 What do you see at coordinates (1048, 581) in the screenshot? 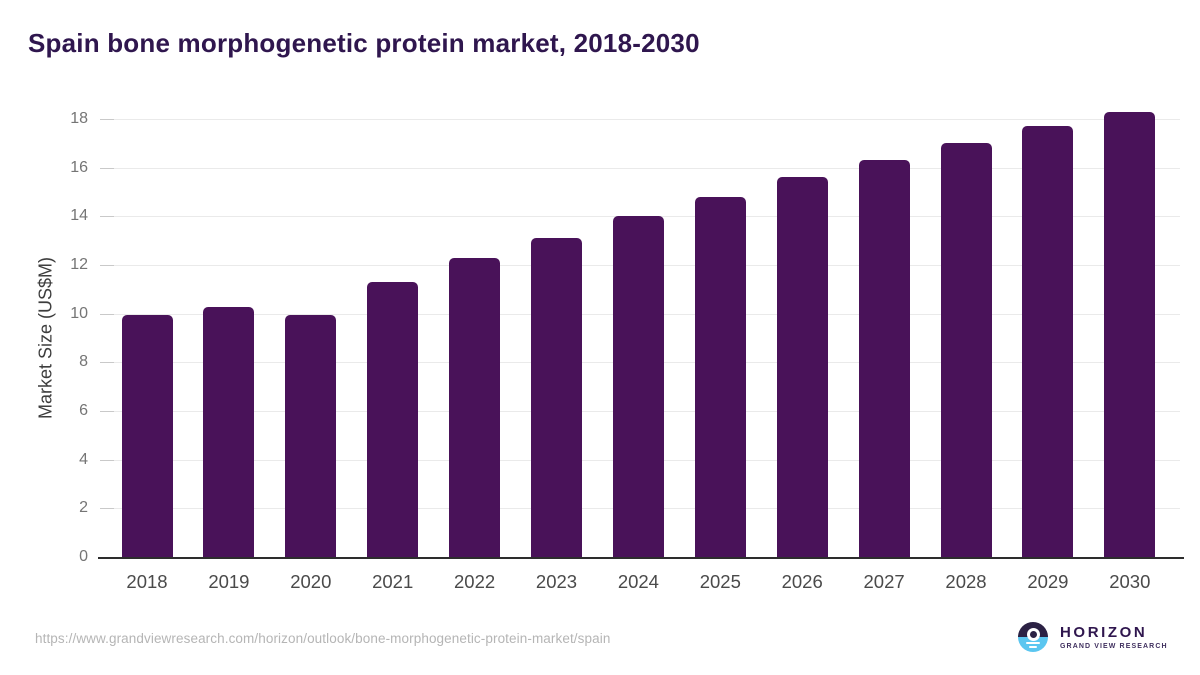
I see `x-tick-label: 2029` at bounding box center [1048, 581].